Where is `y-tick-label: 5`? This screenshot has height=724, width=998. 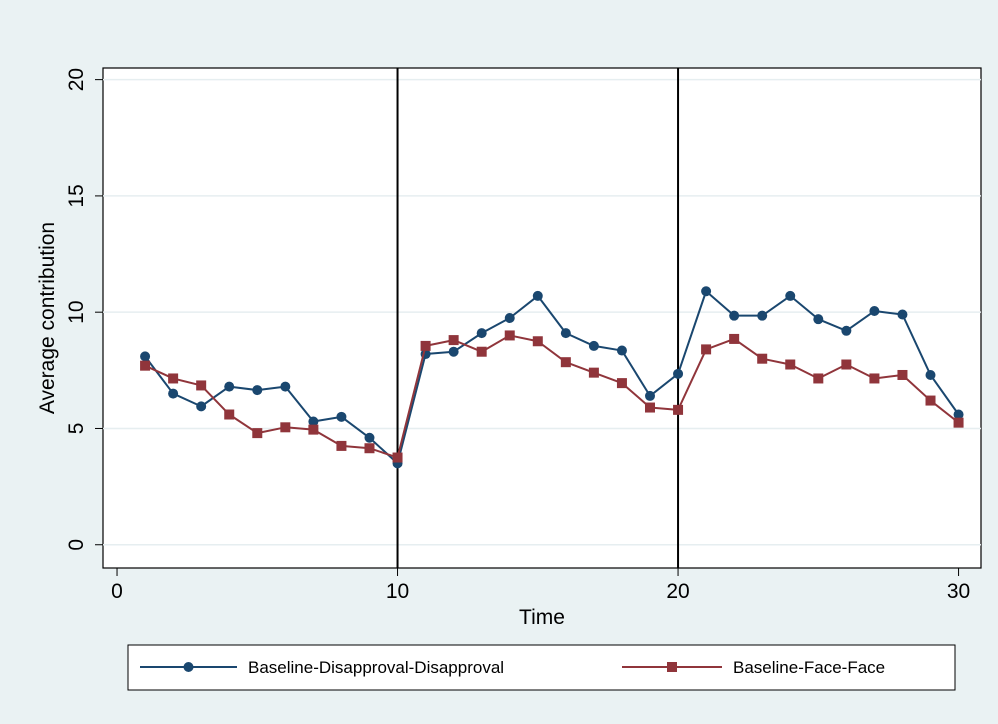
y-tick-label: 5 is located at coordinates (76, 429).